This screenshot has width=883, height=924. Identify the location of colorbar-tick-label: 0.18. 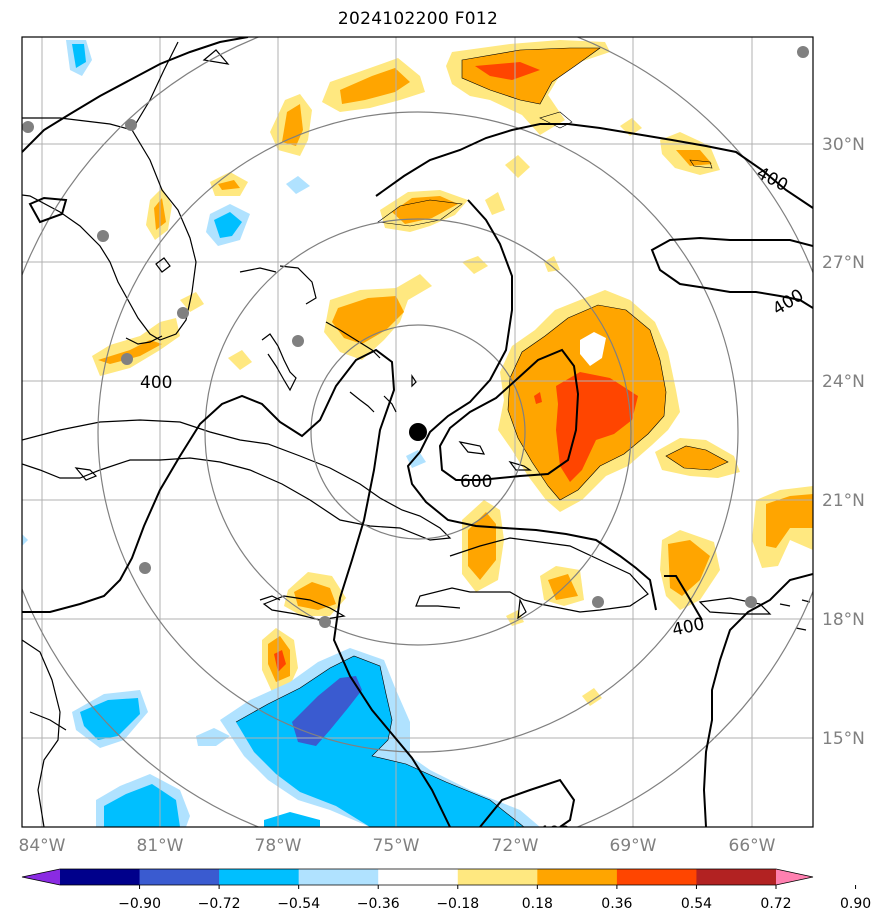
(537, 904).